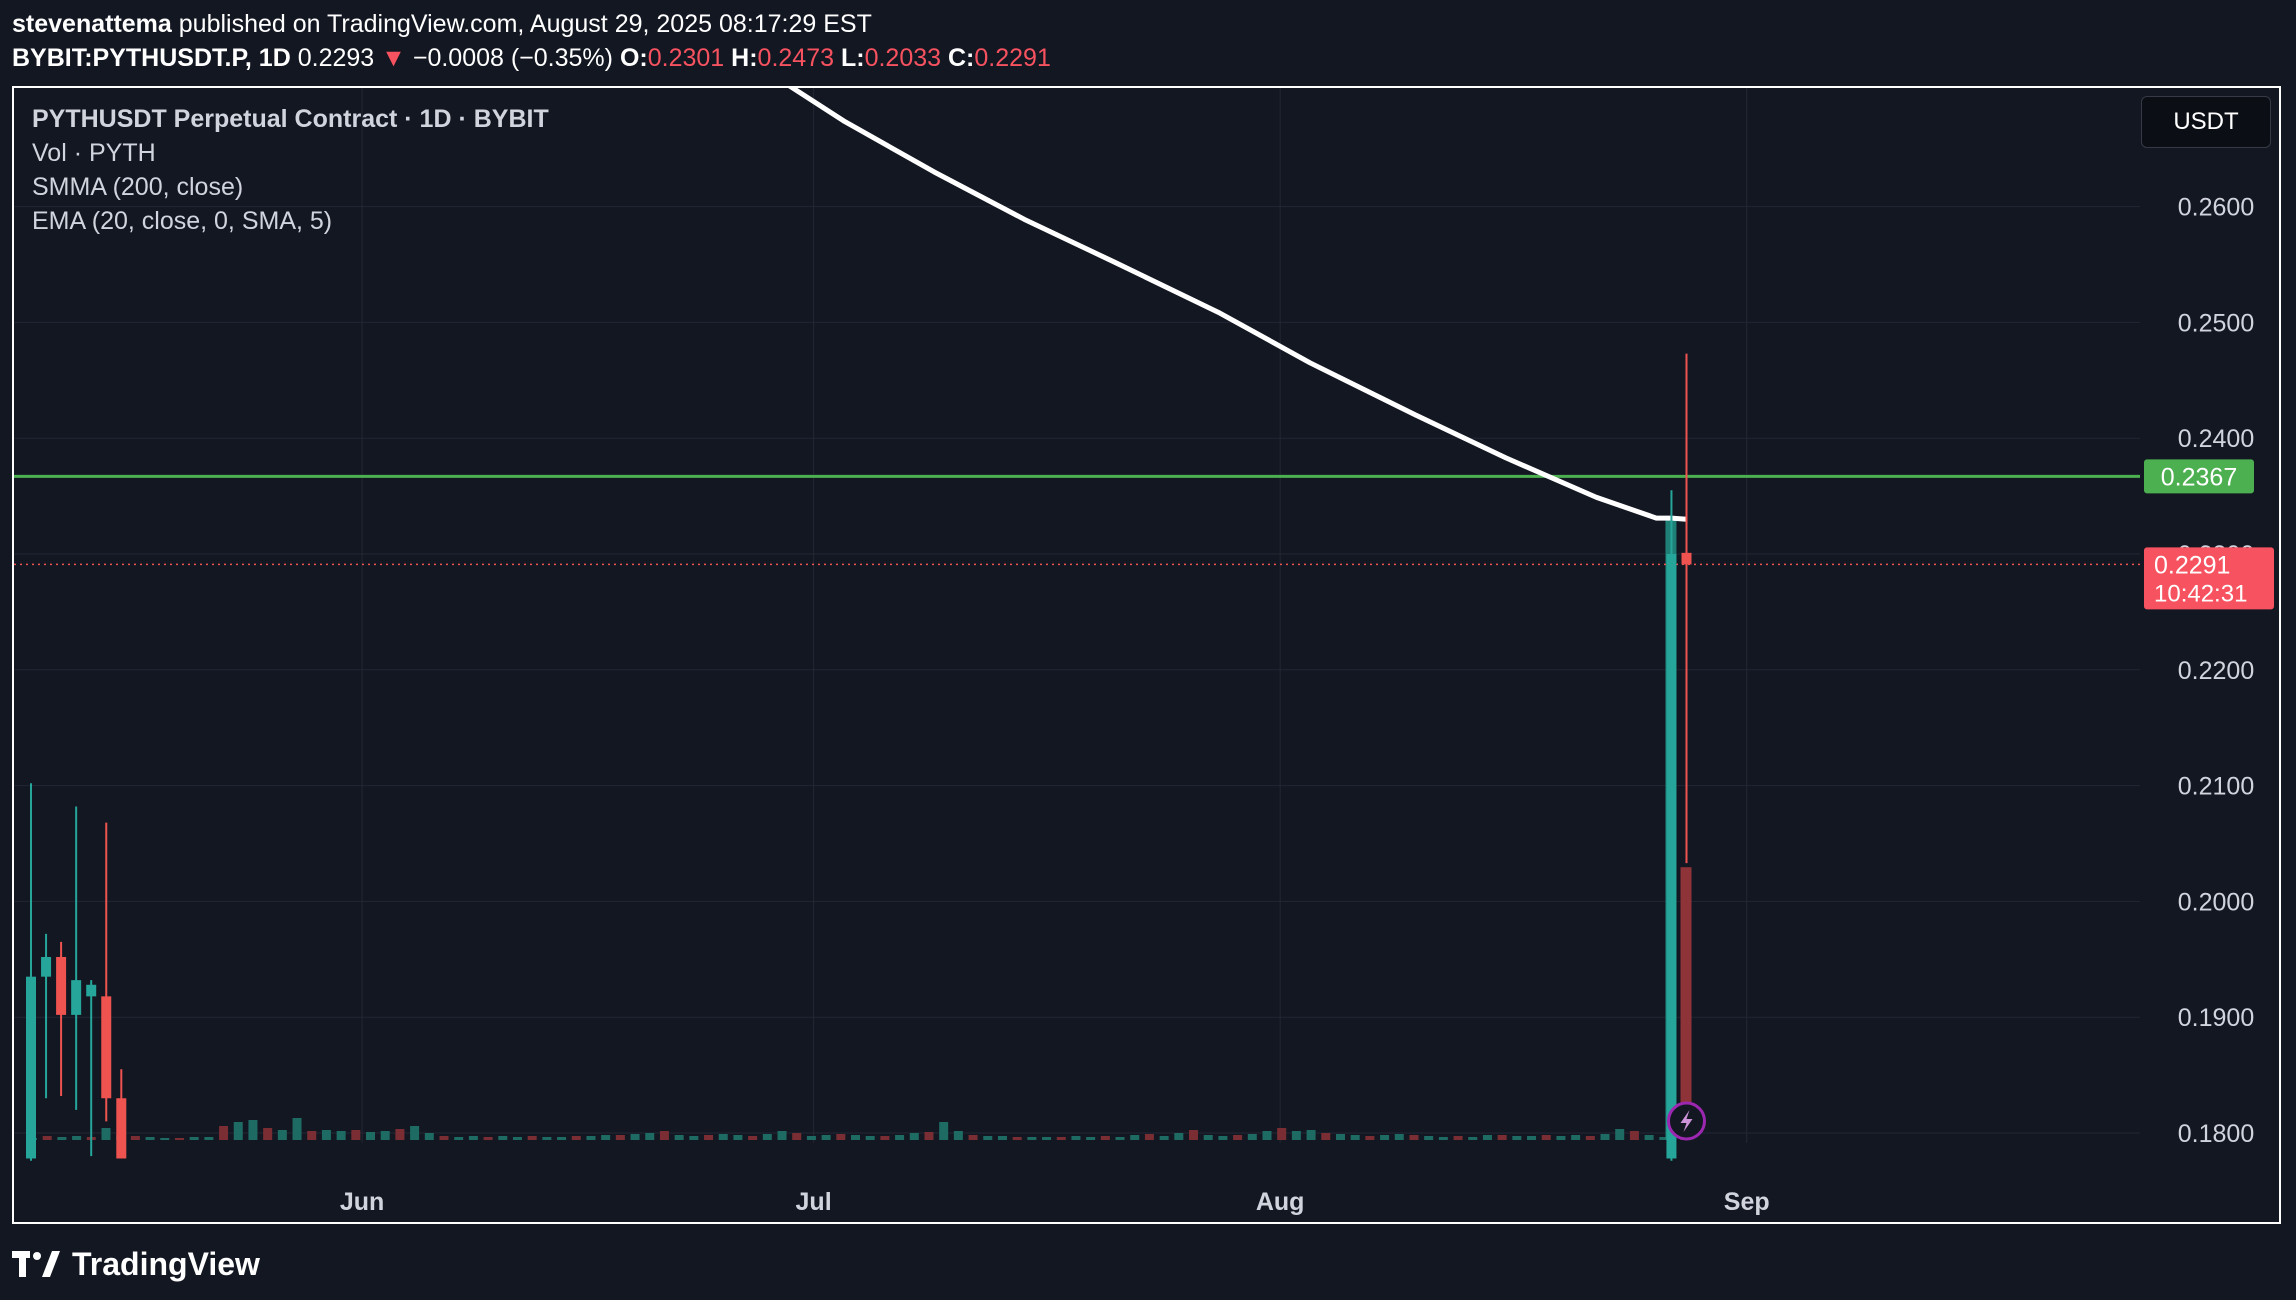  I want to click on price-change: −0.0008 (−0.35%), so click(512, 58).